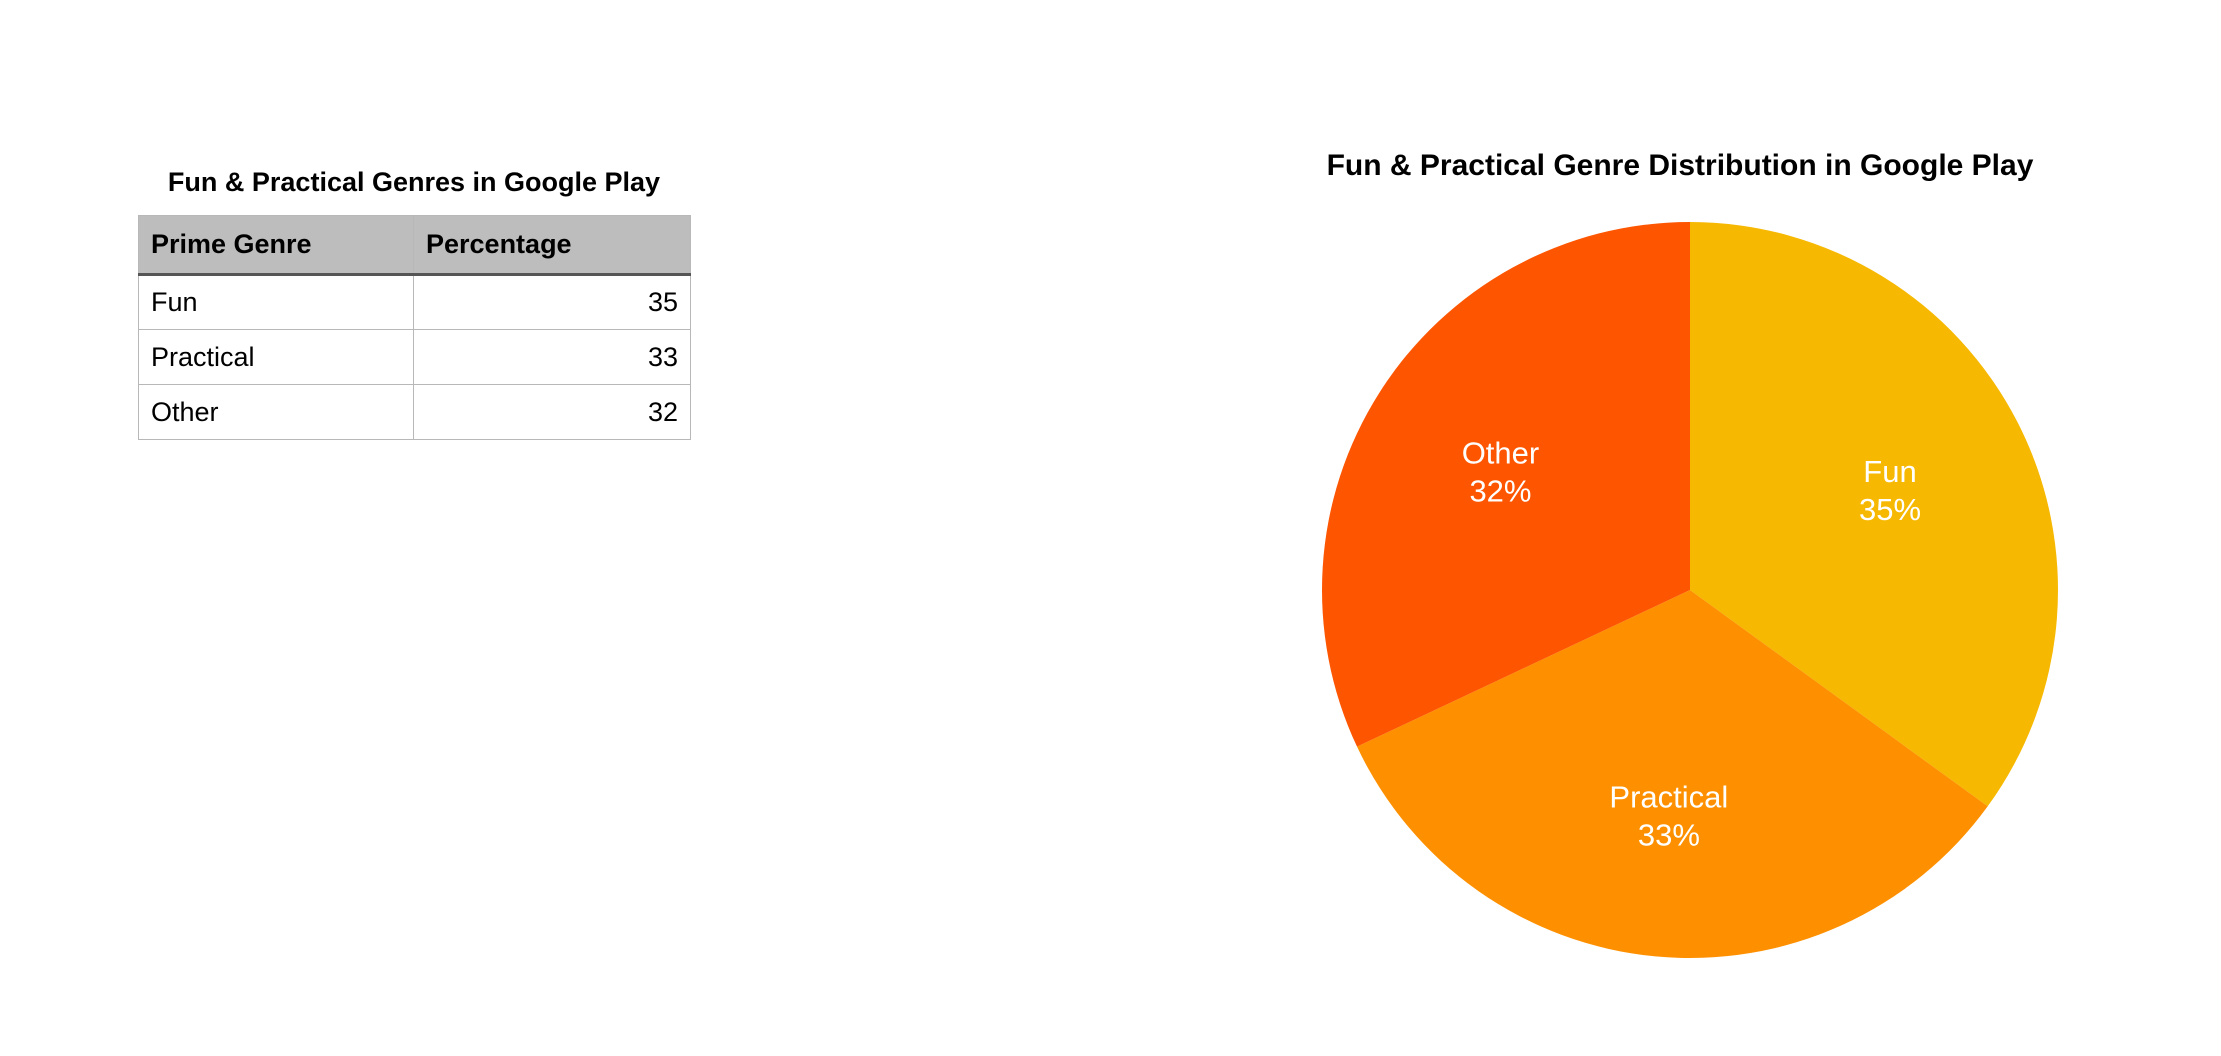 The height and width of the screenshot is (1056, 2221). What do you see at coordinates (414, 182) in the screenshot?
I see `table-title: Fun & Practical Genres in Google Play` at bounding box center [414, 182].